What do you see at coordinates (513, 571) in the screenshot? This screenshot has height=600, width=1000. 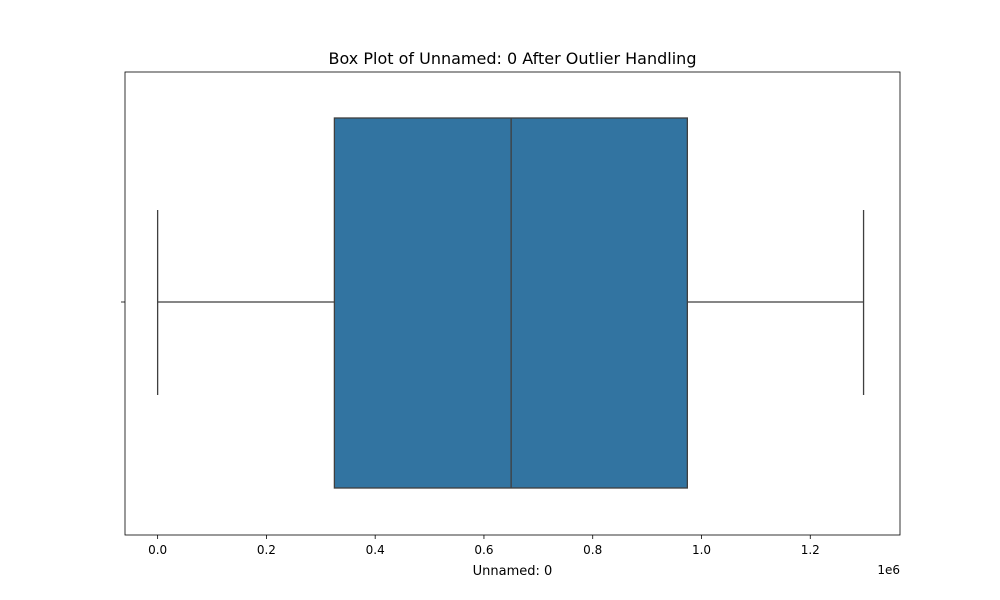 I see `x-axis-label: Unnamed: 0` at bounding box center [513, 571].